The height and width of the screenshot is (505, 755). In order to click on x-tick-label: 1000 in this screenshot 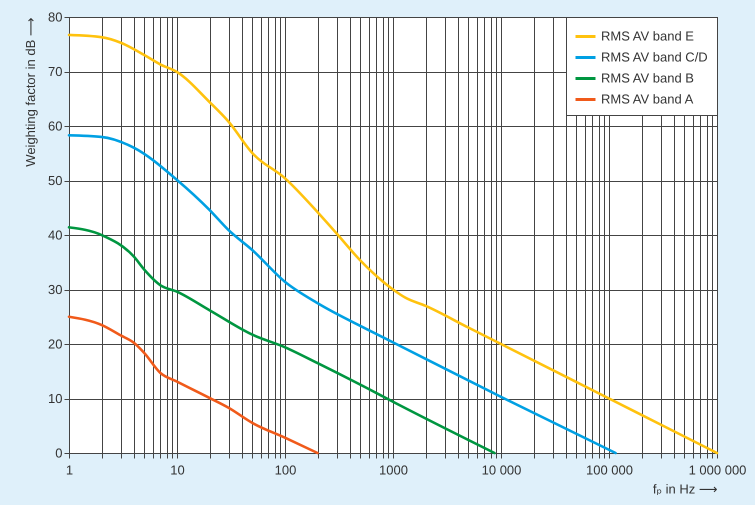, I will do `click(393, 470)`.